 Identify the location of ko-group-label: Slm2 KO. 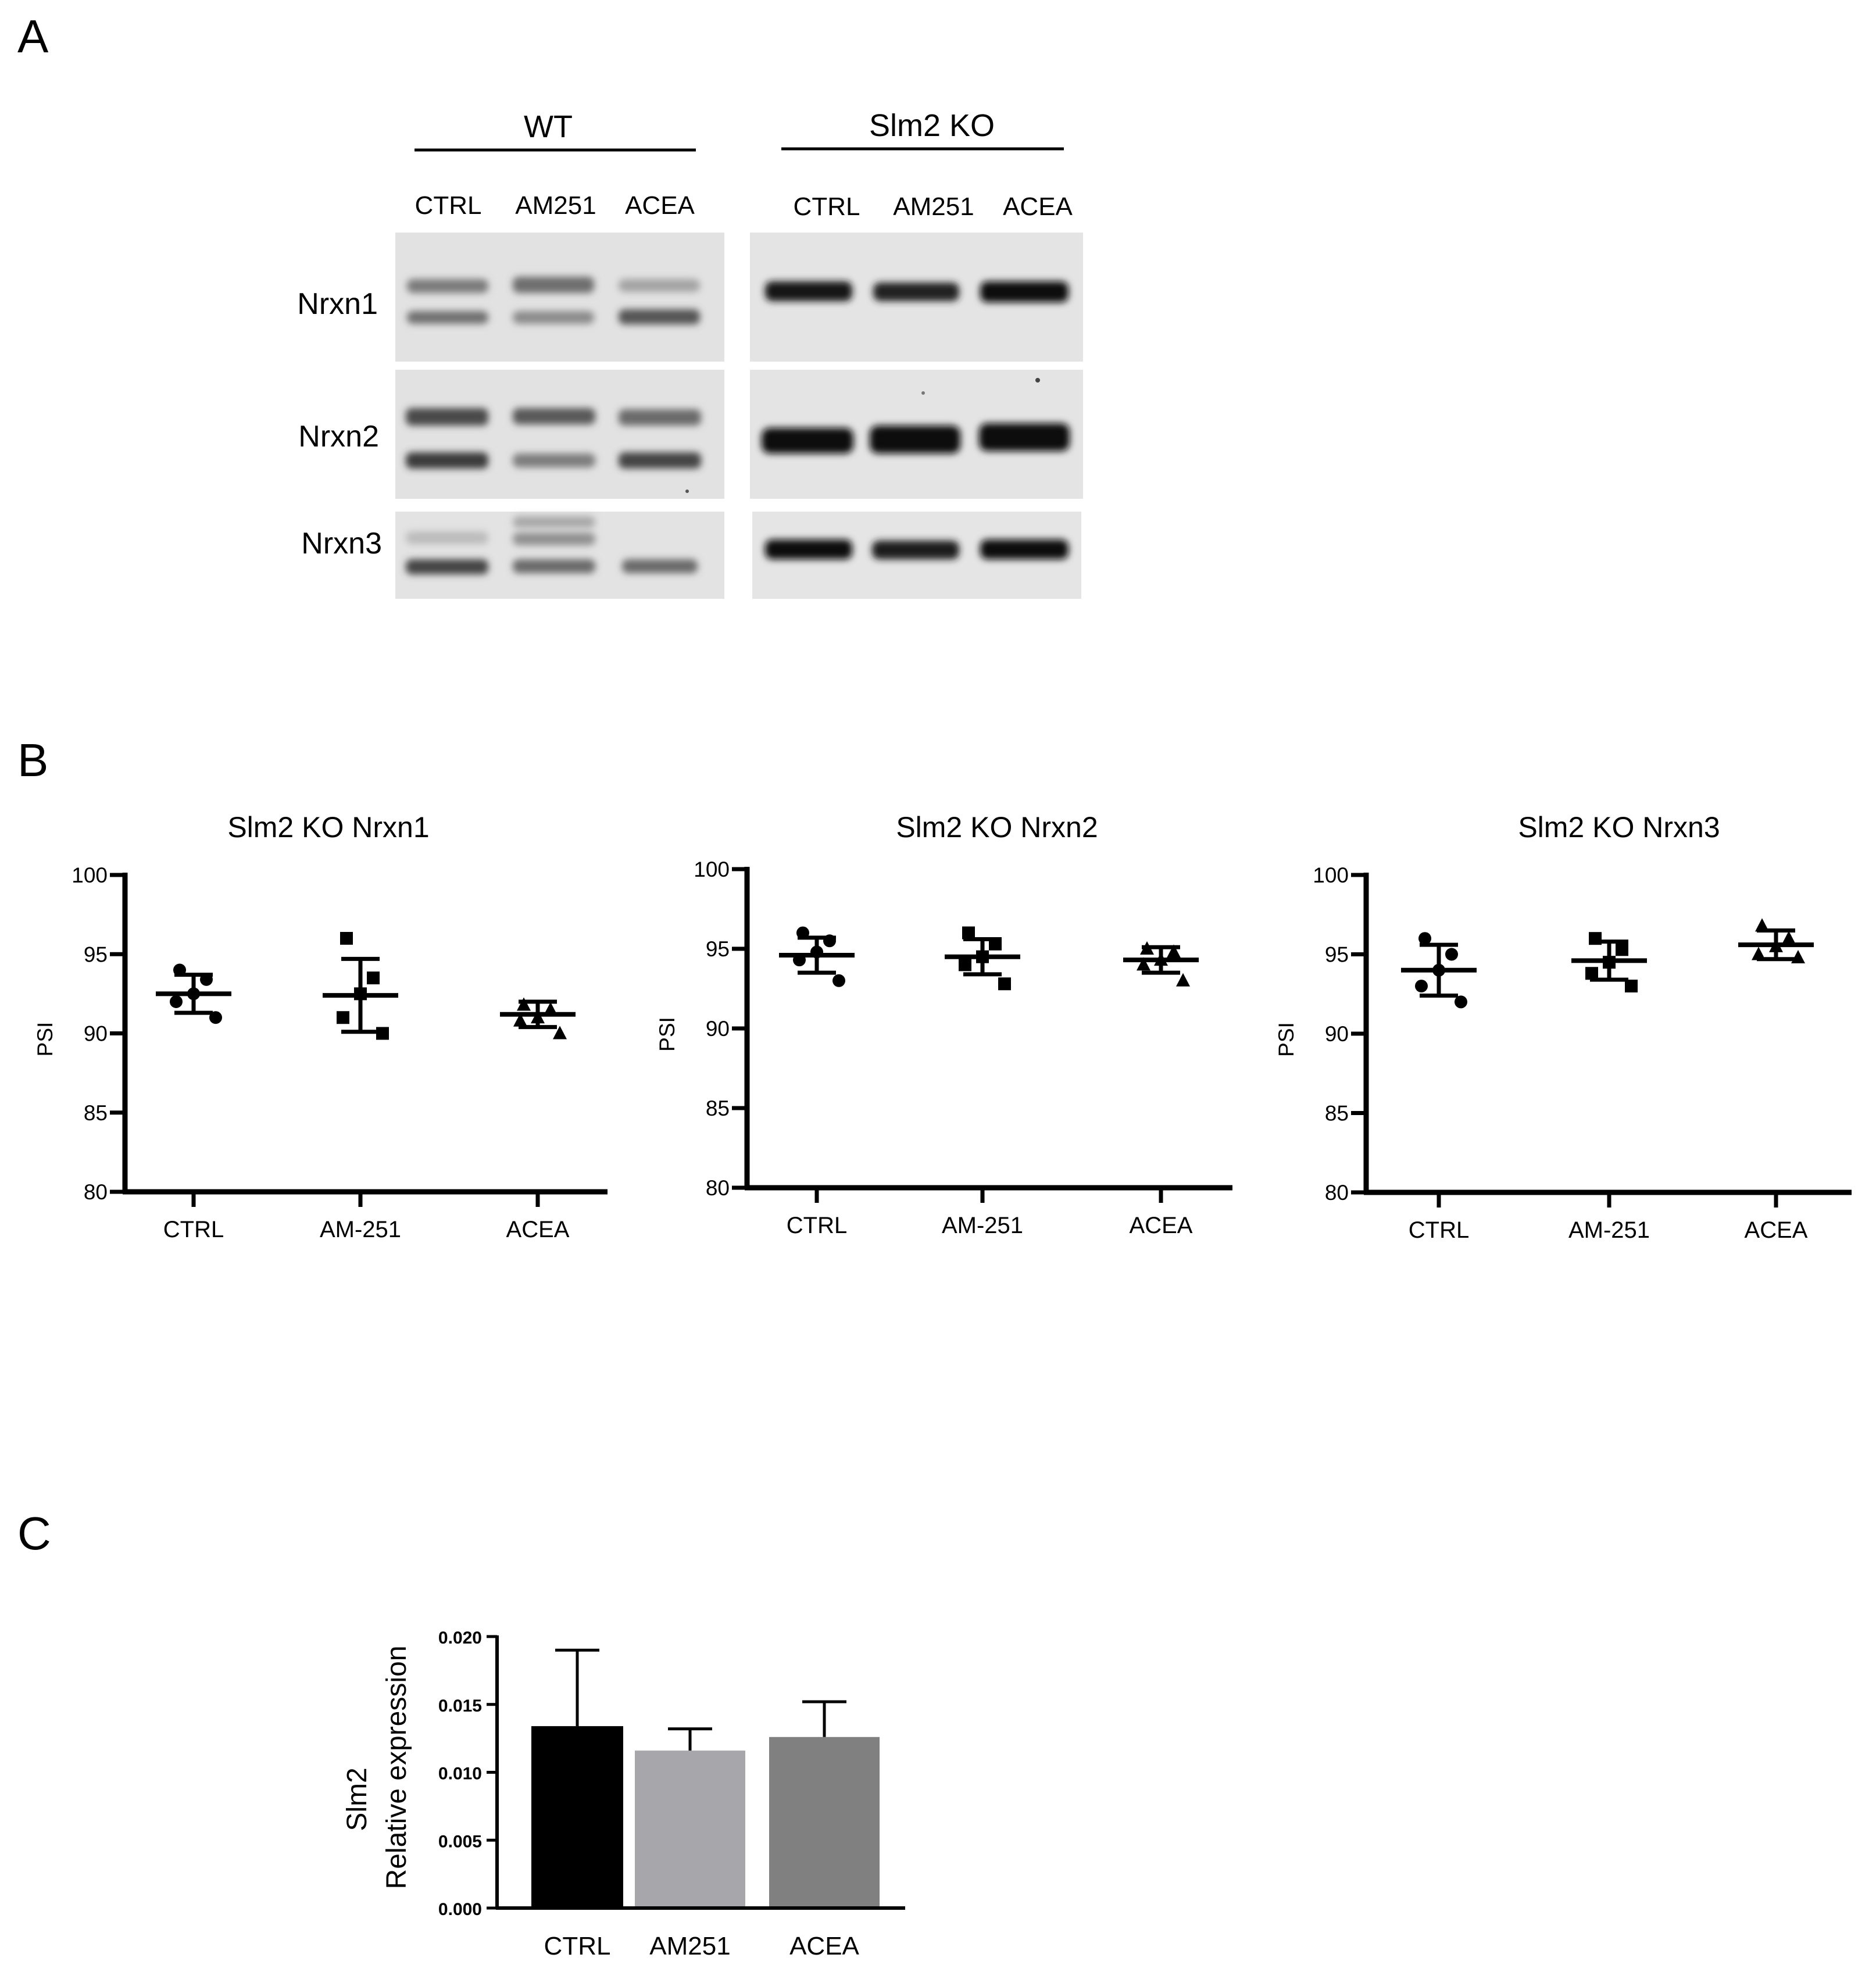
(932, 125).